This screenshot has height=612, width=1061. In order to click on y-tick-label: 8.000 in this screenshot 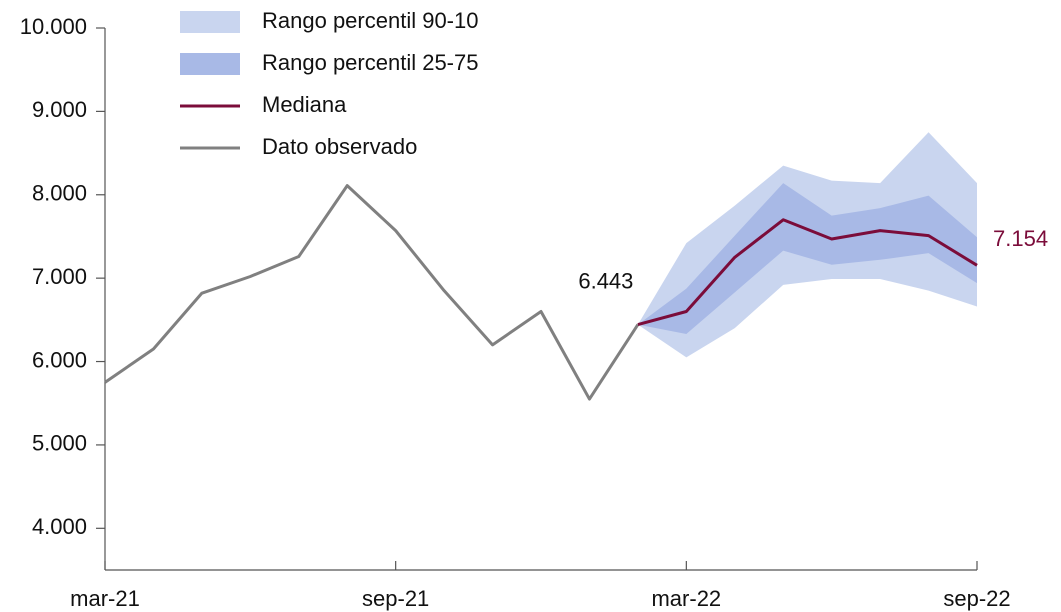, I will do `click(59, 193)`.